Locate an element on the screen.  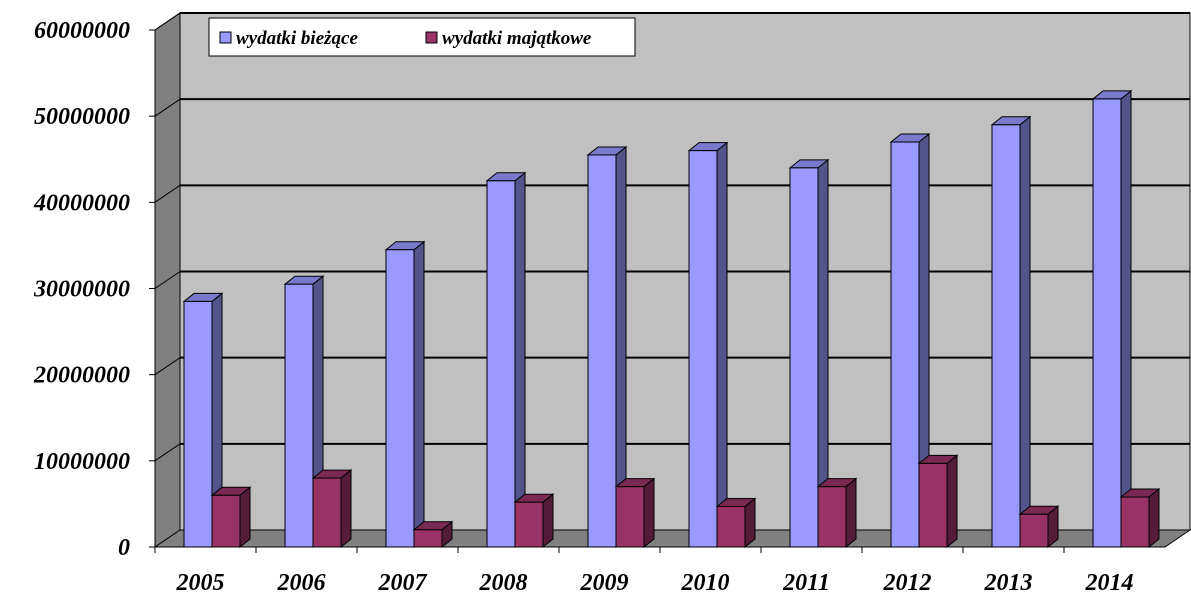
x-tick-label: 2011 is located at coordinates (806, 582).